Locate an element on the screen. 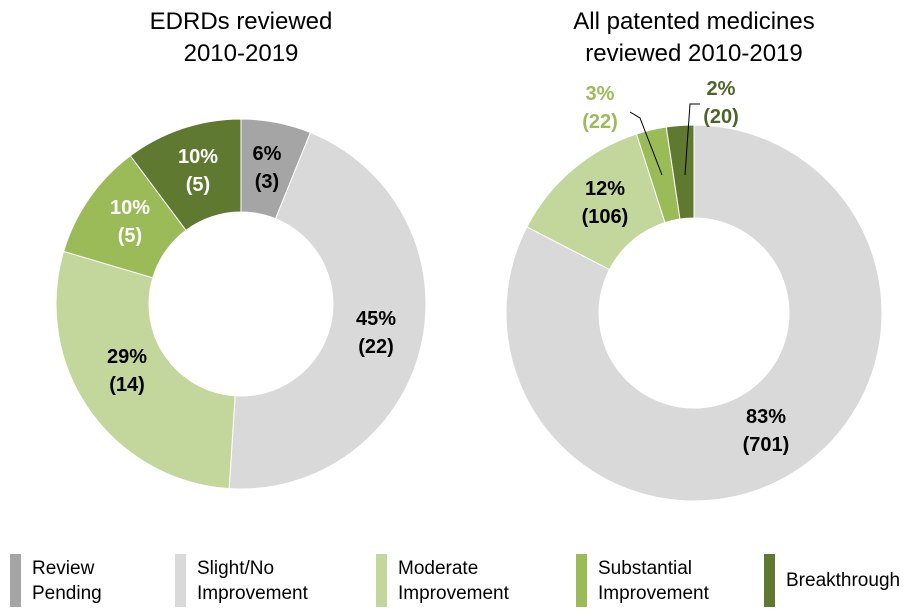  left-percent-label-review-pending: 6% is located at coordinates (267, 154).